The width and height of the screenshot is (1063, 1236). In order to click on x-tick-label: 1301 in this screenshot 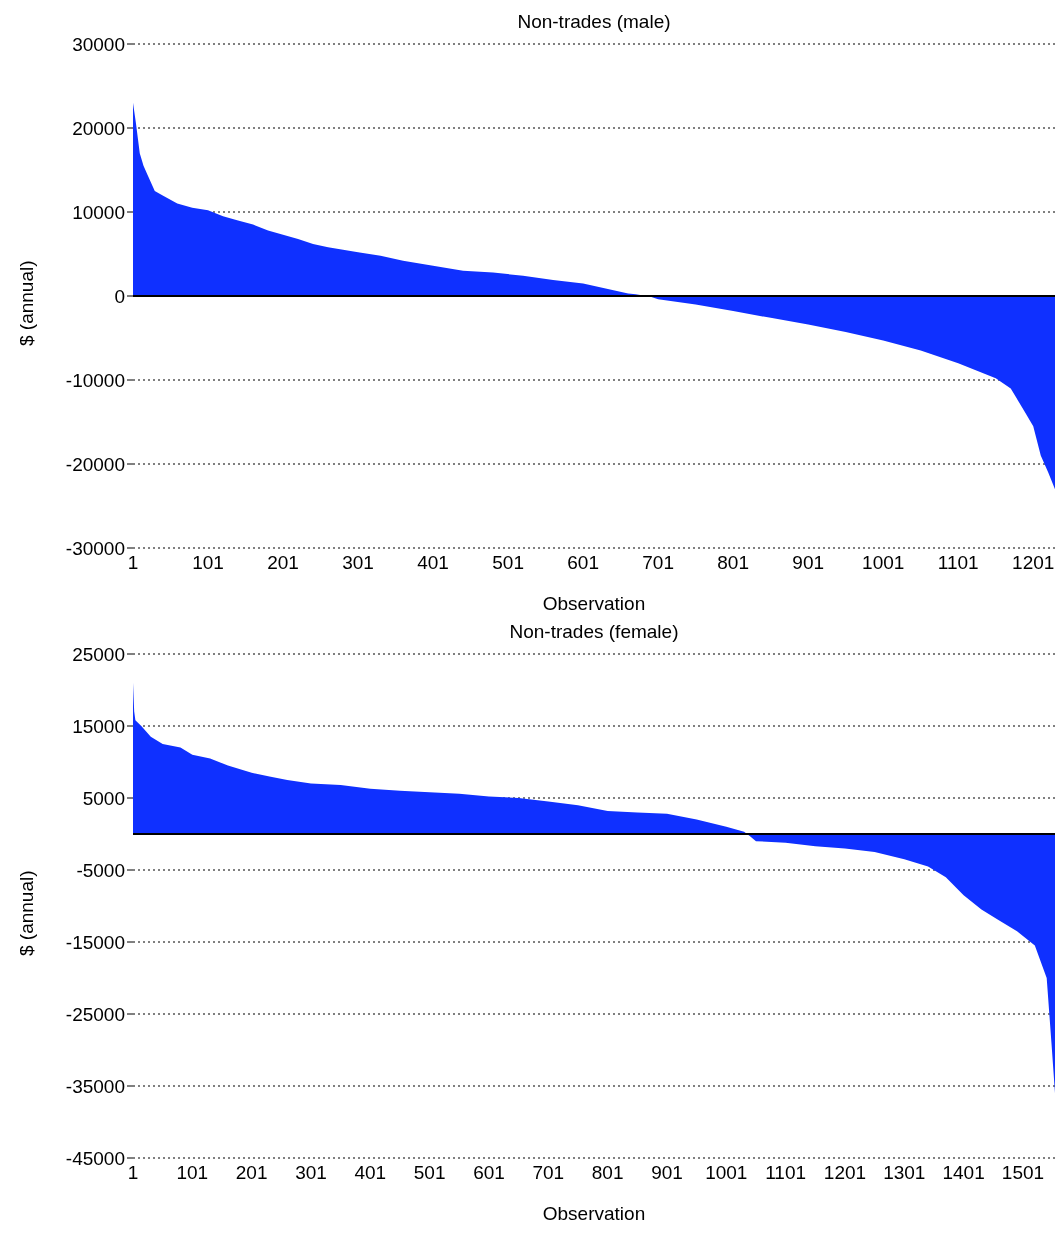, I will do `click(904, 1173)`.